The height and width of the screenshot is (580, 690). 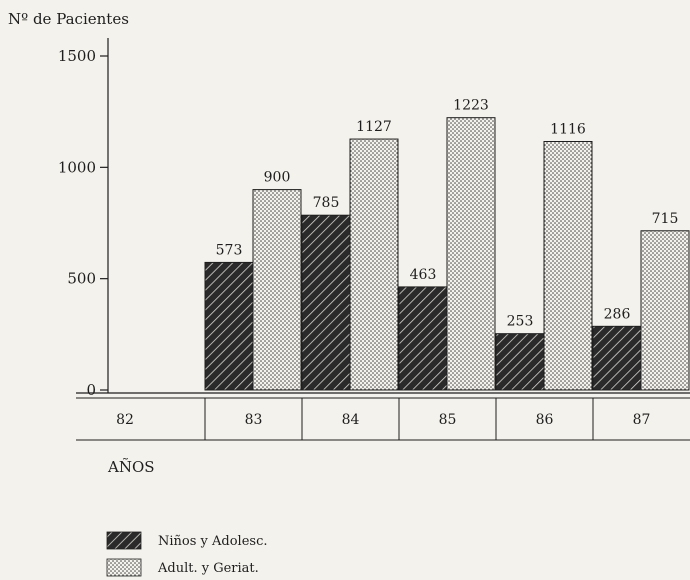 What do you see at coordinates (77, 56) in the screenshot?
I see `y-tick-label: 1500` at bounding box center [77, 56].